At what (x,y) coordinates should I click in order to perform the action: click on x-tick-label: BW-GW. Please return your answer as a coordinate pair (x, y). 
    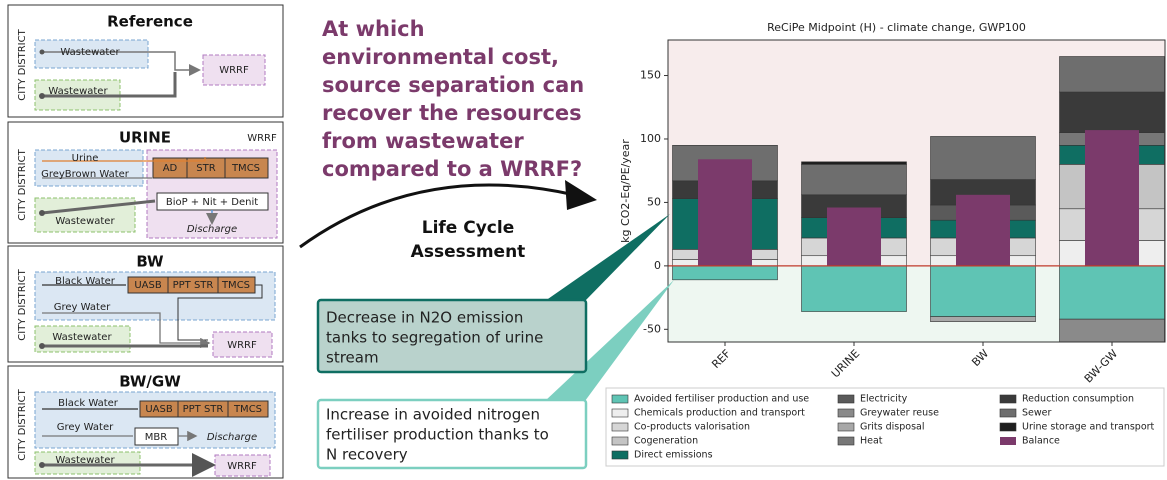
    Looking at the image, I should click on (1101, 366).